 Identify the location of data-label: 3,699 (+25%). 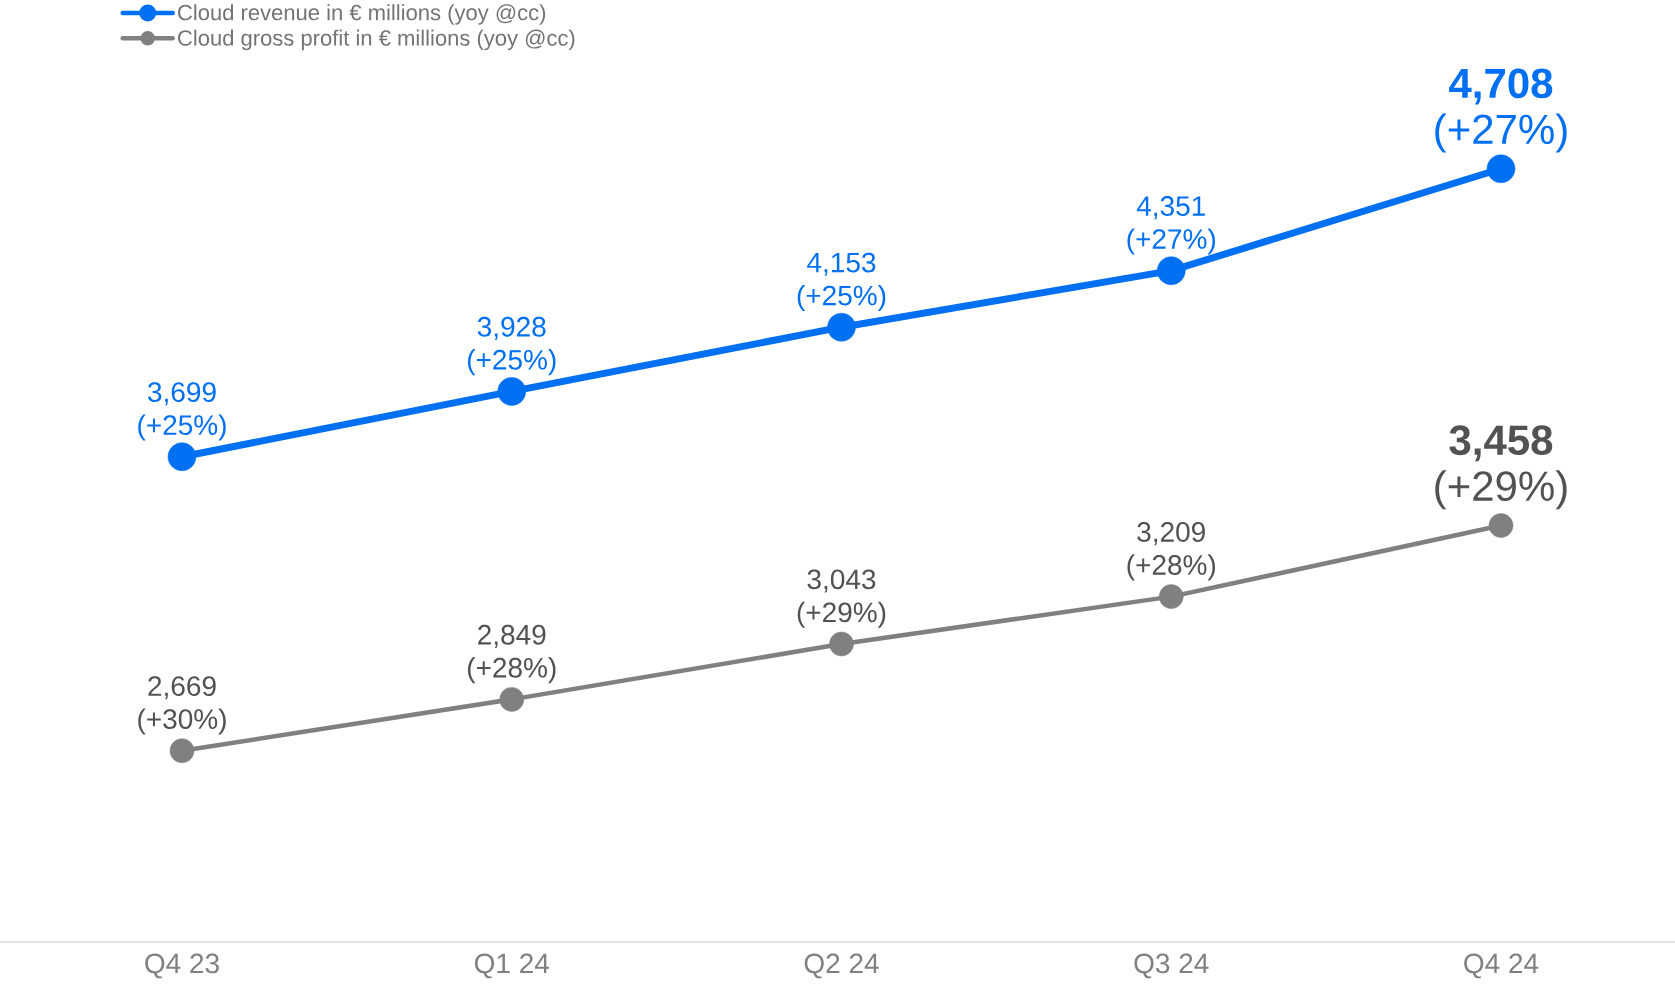
(182, 411).